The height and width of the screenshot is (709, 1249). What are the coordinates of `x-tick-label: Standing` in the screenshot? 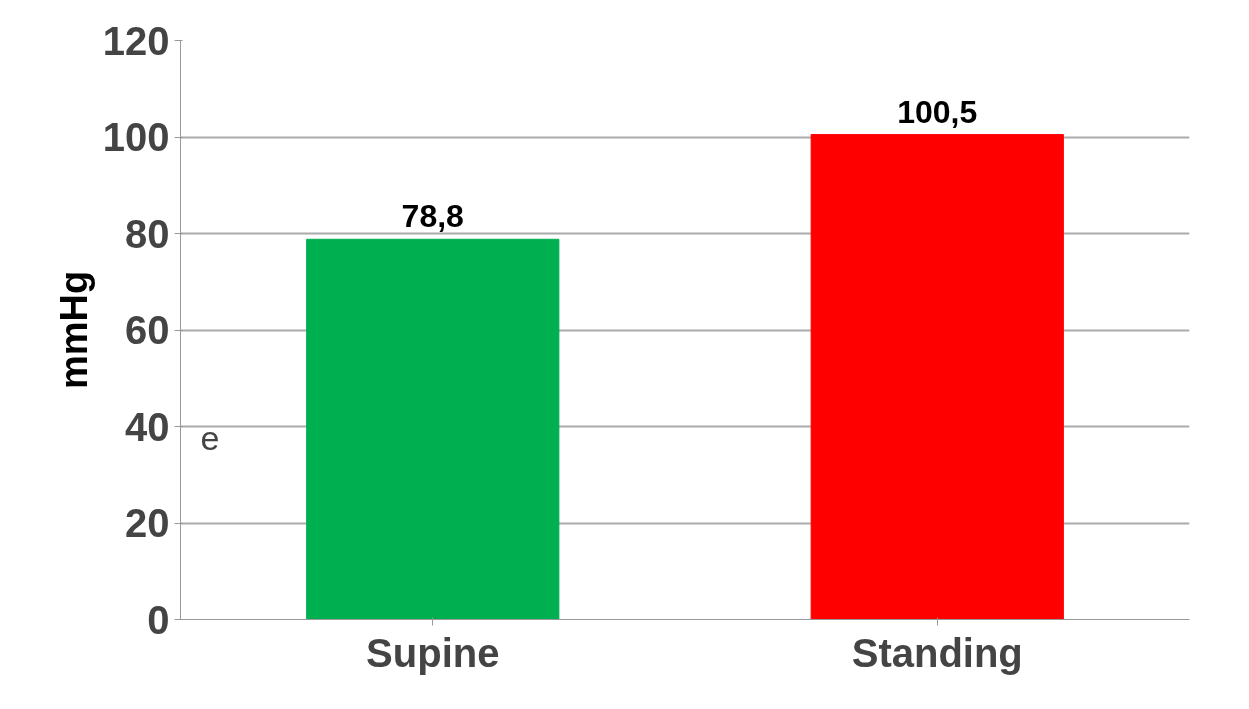 It's located at (937, 652).